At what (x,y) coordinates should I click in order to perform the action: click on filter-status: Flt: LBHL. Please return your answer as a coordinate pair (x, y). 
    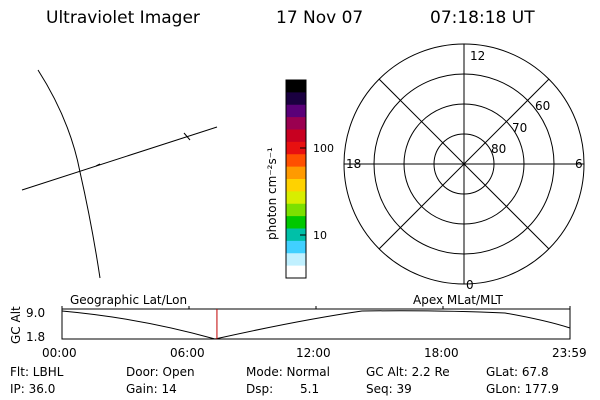
    Looking at the image, I should click on (37, 372).